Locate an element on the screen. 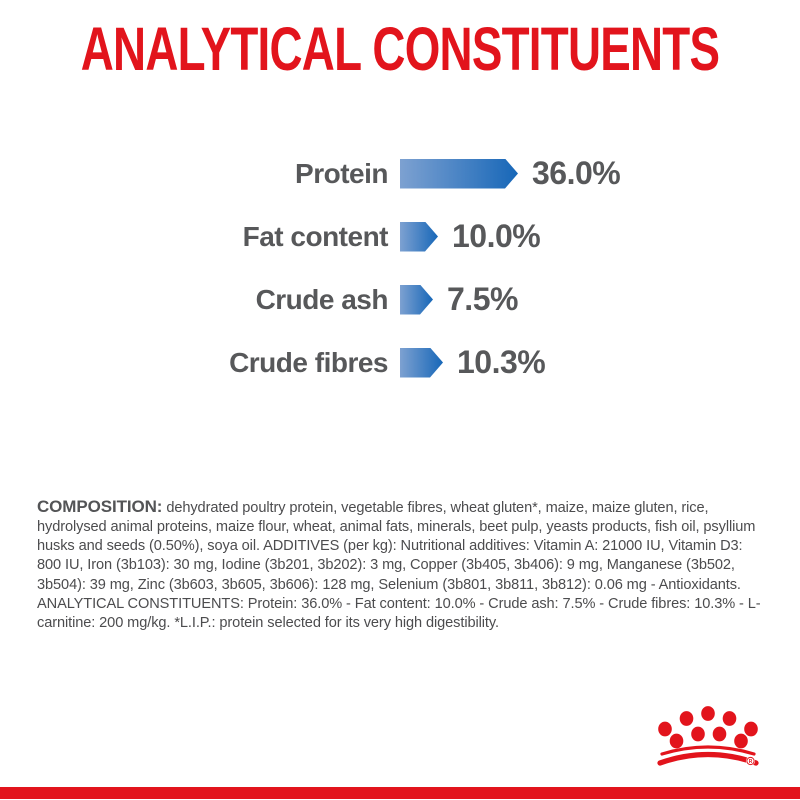  registered-trademark-icon: R is located at coordinates (750, 761).